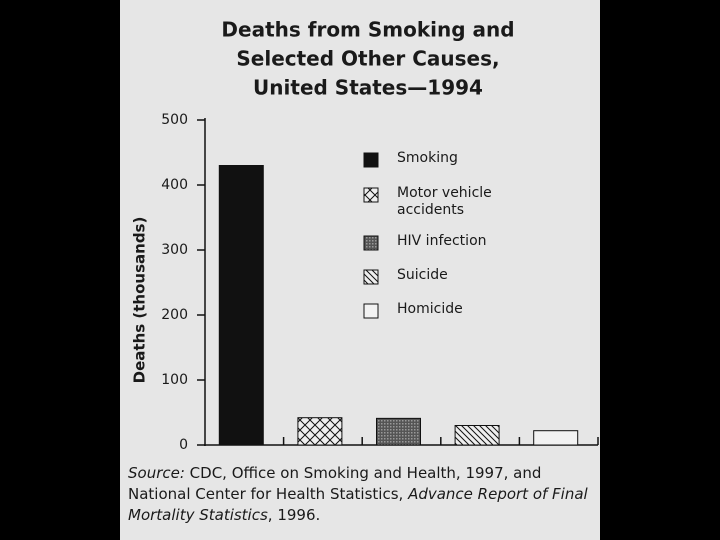  I want to click on y-tick-label: 500, so click(174, 120).